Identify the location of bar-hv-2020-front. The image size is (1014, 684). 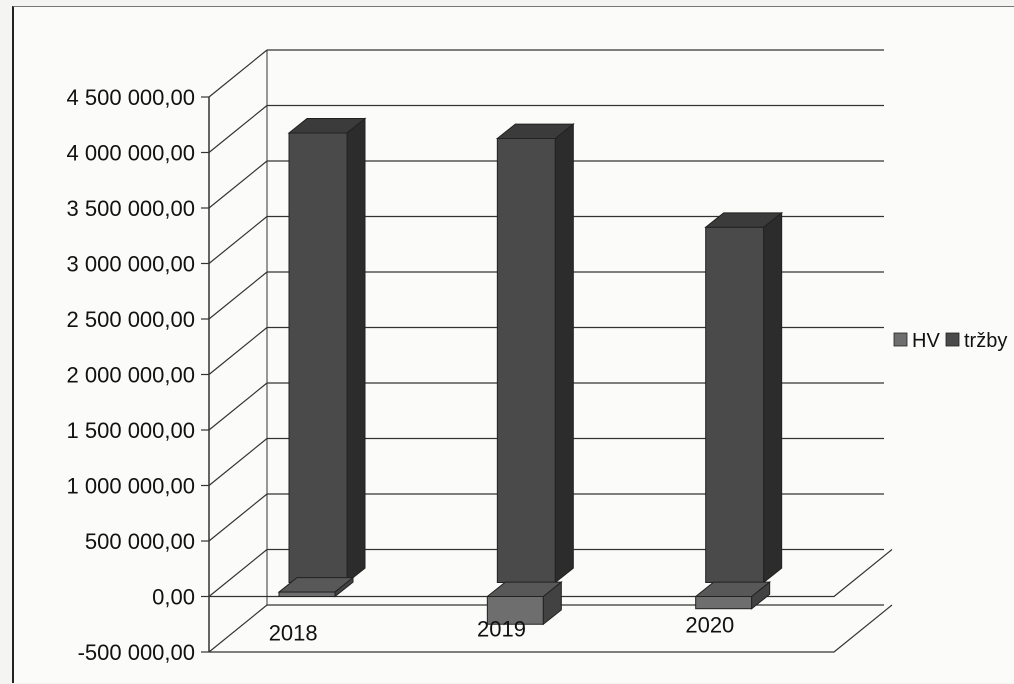
(724, 603).